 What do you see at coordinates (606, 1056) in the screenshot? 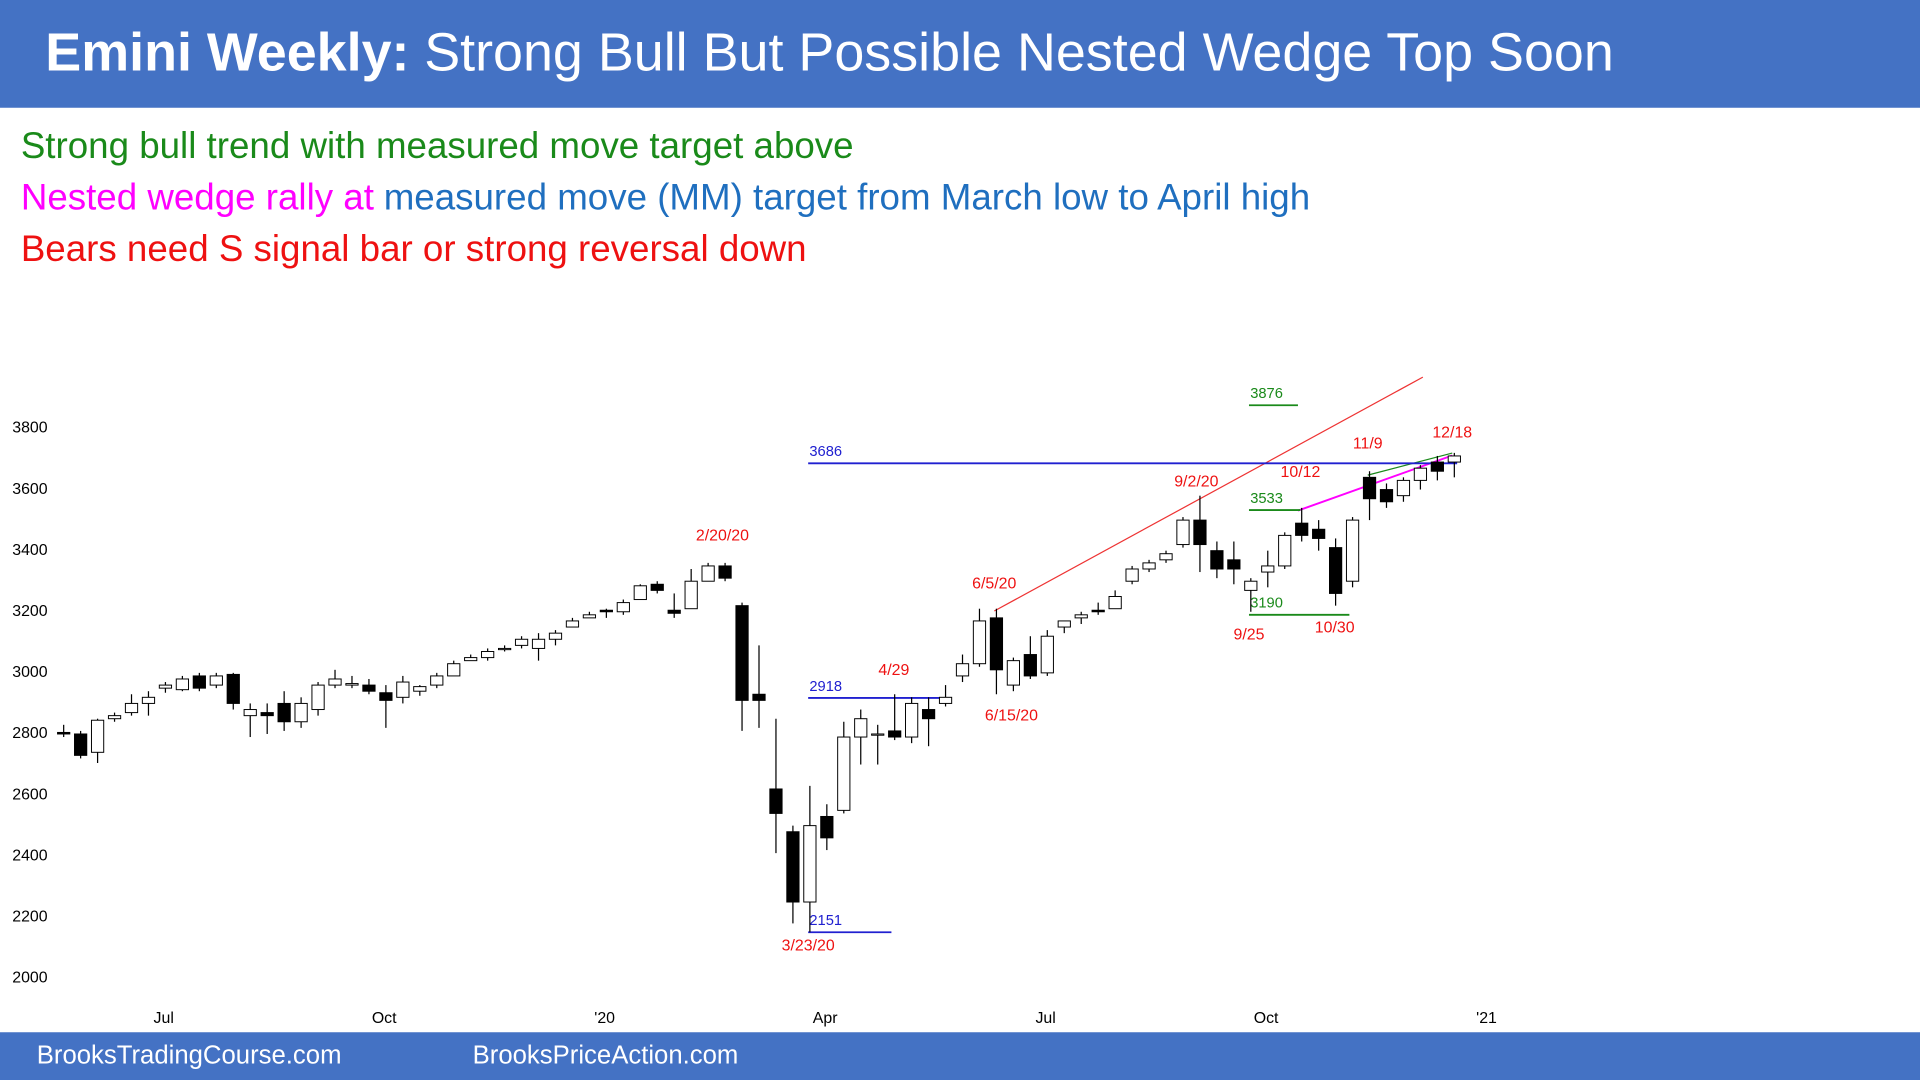
I see `footer-text: BrooksPriceAction.com` at bounding box center [606, 1056].